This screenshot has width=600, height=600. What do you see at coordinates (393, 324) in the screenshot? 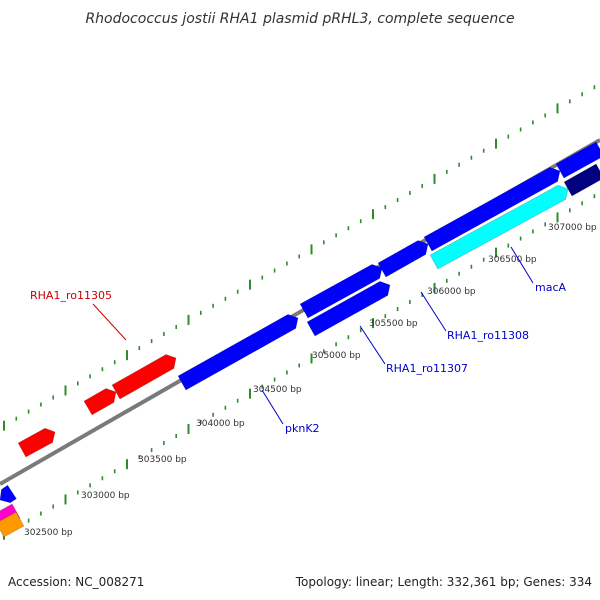
I see `tick-label: 305500 bp` at bounding box center [393, 324].